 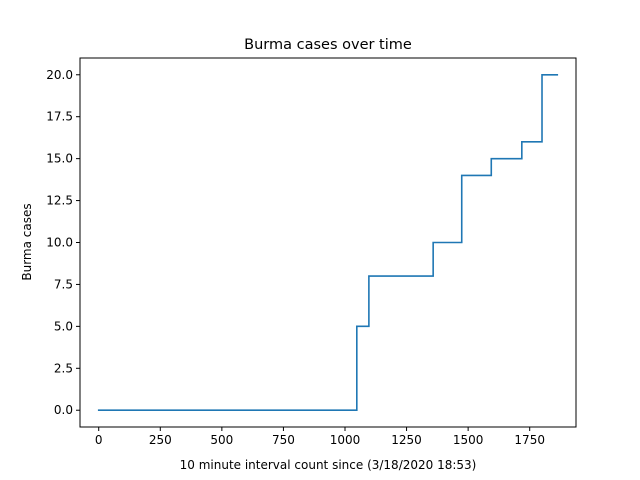 What do you see at coordinates (63, 284) in the screenshot?
I see `y-tick-label: 7.5` at bounding box center [63, 284].